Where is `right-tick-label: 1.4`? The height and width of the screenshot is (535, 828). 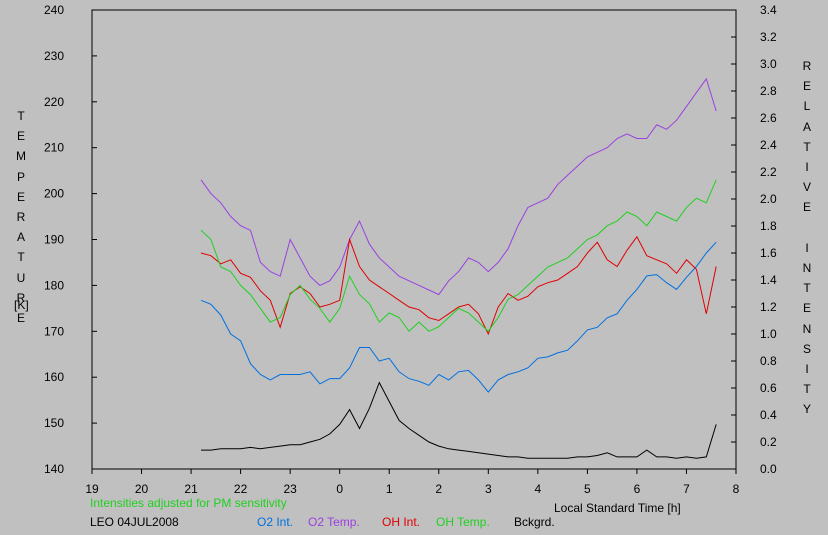 right-tick-label: 1.4 is located at coordinates (768, 280).